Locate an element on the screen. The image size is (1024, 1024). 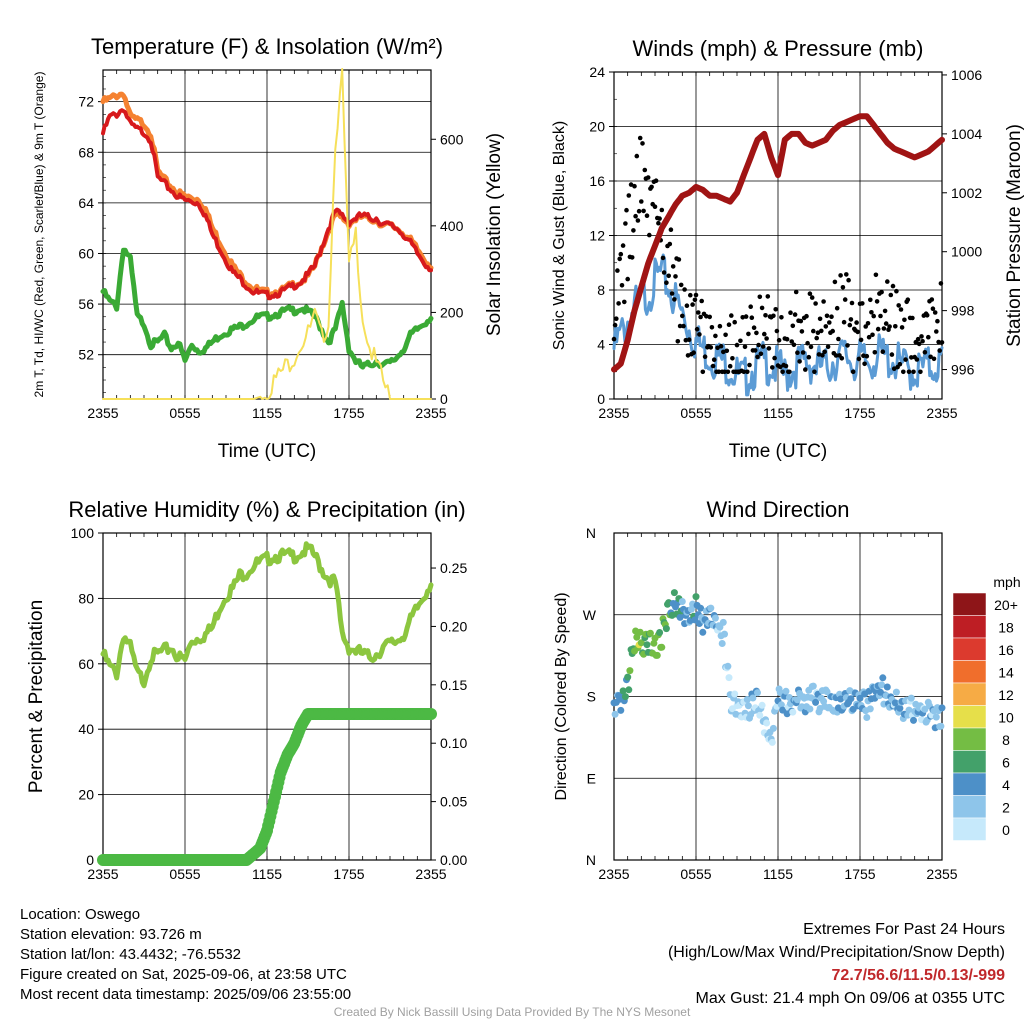
y-right-tick-label: 998 is located at coordinates (963, 311).